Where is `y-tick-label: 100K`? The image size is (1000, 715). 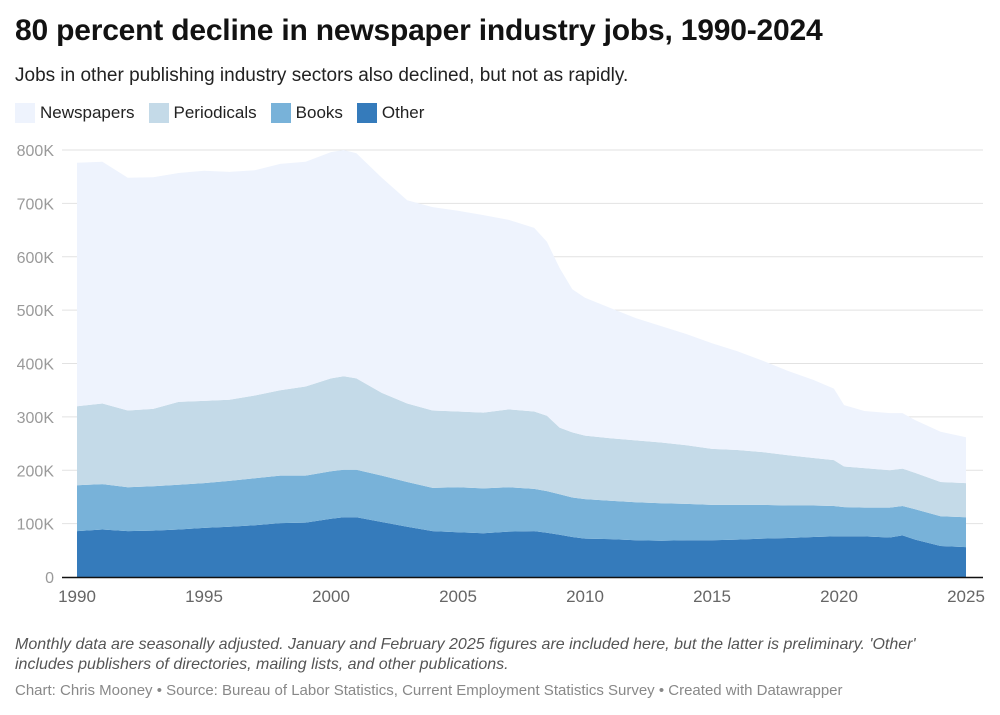 y-tick-label: 100K is located at coordinates (36, 525).